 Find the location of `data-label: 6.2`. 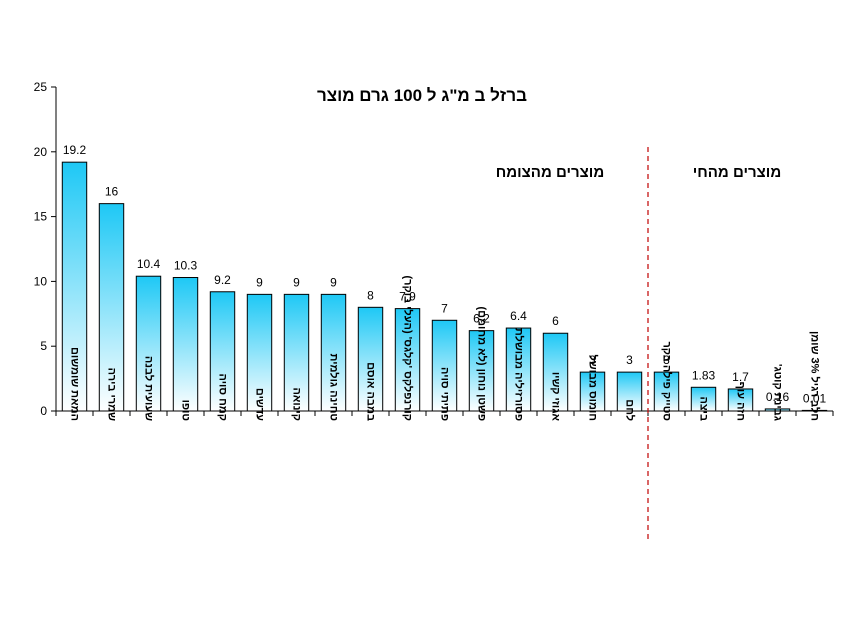

data-label: 6.2 is located at coordinates (481, 319).